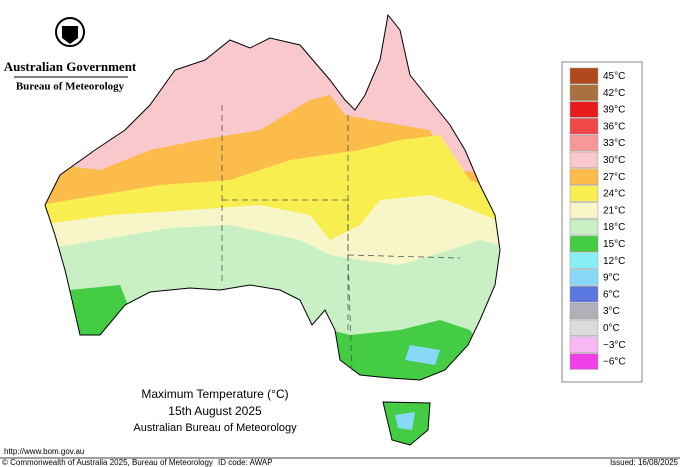 This screenshot has width=680, height=467. I want to click on legend-label: −3°C, so click(614, 345).